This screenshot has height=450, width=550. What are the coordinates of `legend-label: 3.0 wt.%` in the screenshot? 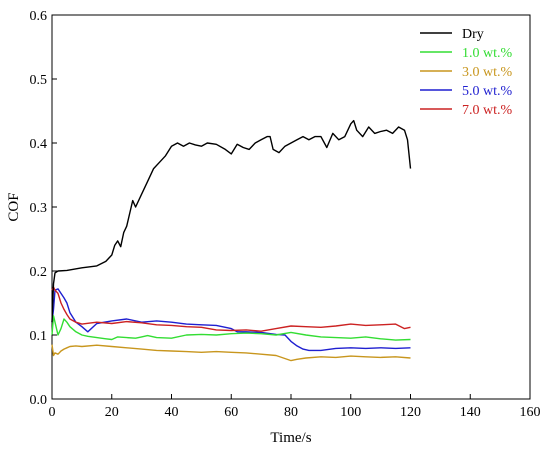 It's located at (487, 72).